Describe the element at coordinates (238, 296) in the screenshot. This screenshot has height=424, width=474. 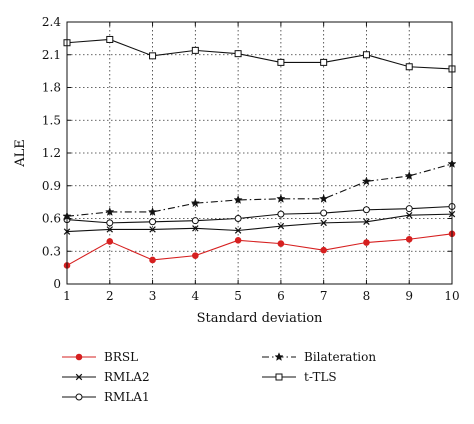
I see `x-tick-label: 5` at that location.